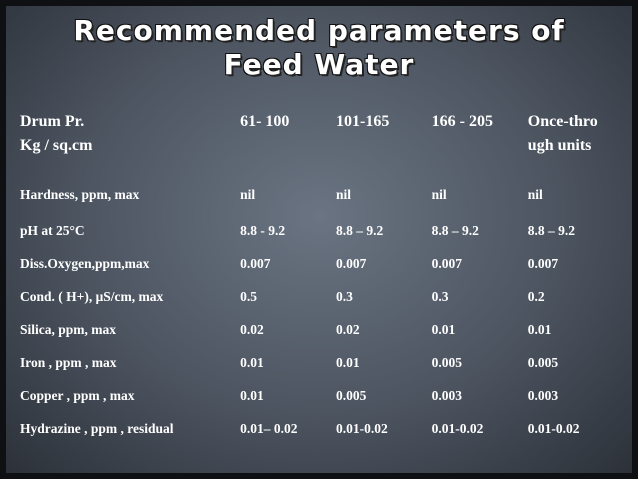 This screenshot has height=479, width=638. Describe the element at coordinates (326, 362) in the screenshot. I see `table-row: Iron , ppm , max 0.01 0.01 0.005 0.005` at that location.